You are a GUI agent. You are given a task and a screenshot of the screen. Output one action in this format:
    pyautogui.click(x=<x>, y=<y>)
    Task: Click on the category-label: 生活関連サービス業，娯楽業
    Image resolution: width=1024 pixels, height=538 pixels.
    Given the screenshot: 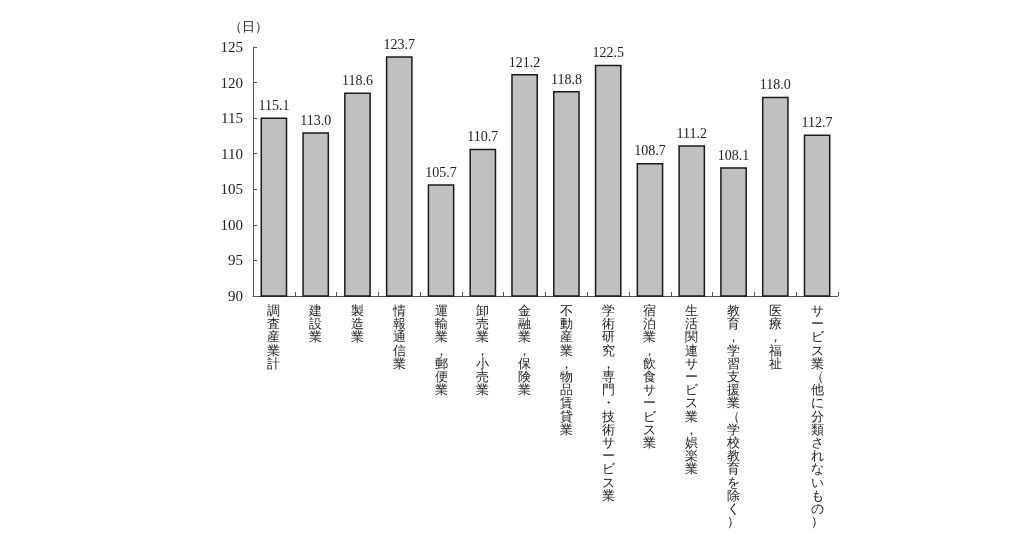 What is the action you would take?
    pyautogui.click(x=692, y=390)
    